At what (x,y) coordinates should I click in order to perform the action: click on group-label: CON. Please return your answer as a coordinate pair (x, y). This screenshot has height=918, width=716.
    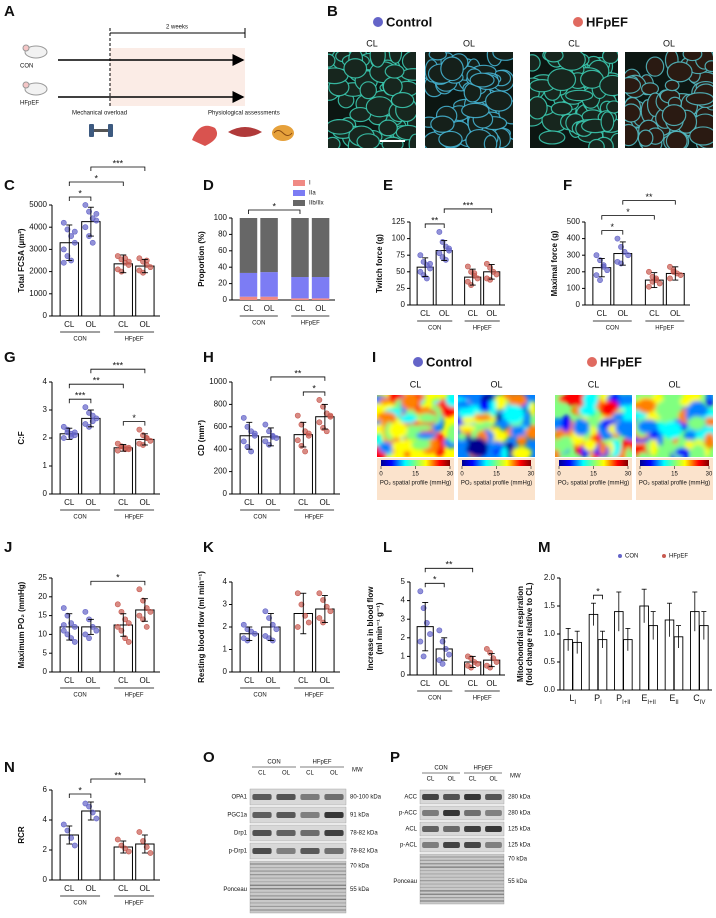
    Looking at the image, I should click on (79, 518).